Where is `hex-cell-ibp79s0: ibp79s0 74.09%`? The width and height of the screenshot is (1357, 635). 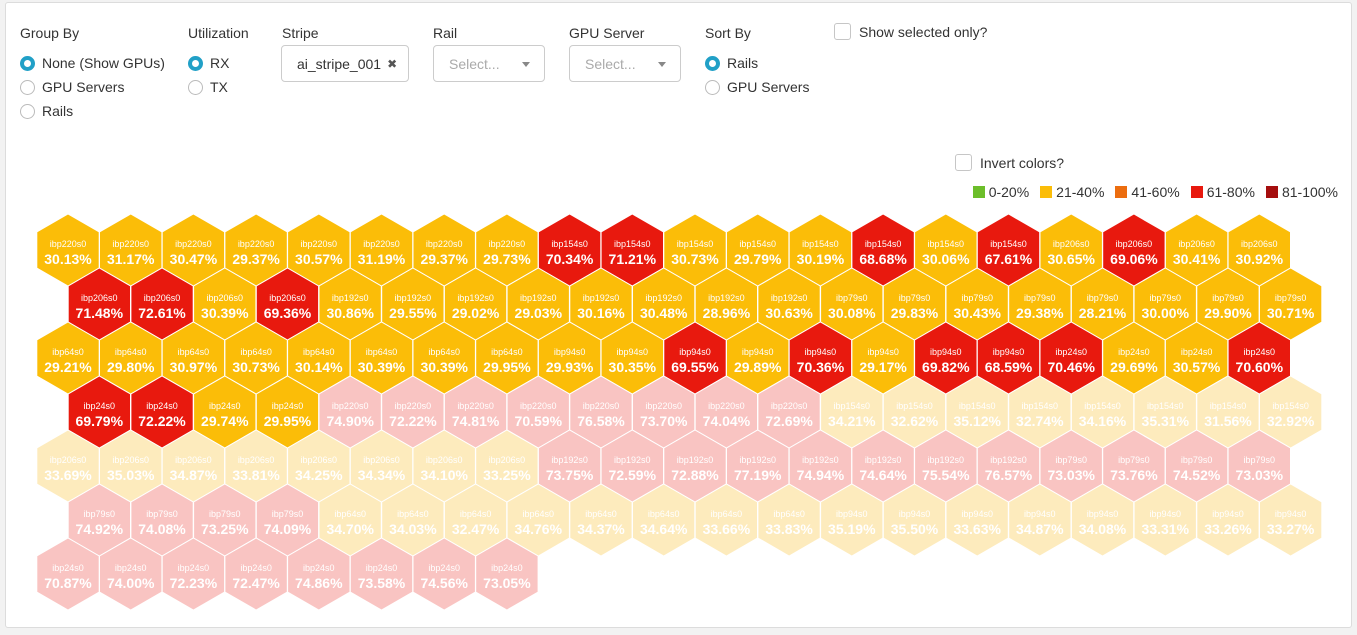 hex-cell-ibp79s0: ibp79s0 74.09% is located at coordinates (287, 520).